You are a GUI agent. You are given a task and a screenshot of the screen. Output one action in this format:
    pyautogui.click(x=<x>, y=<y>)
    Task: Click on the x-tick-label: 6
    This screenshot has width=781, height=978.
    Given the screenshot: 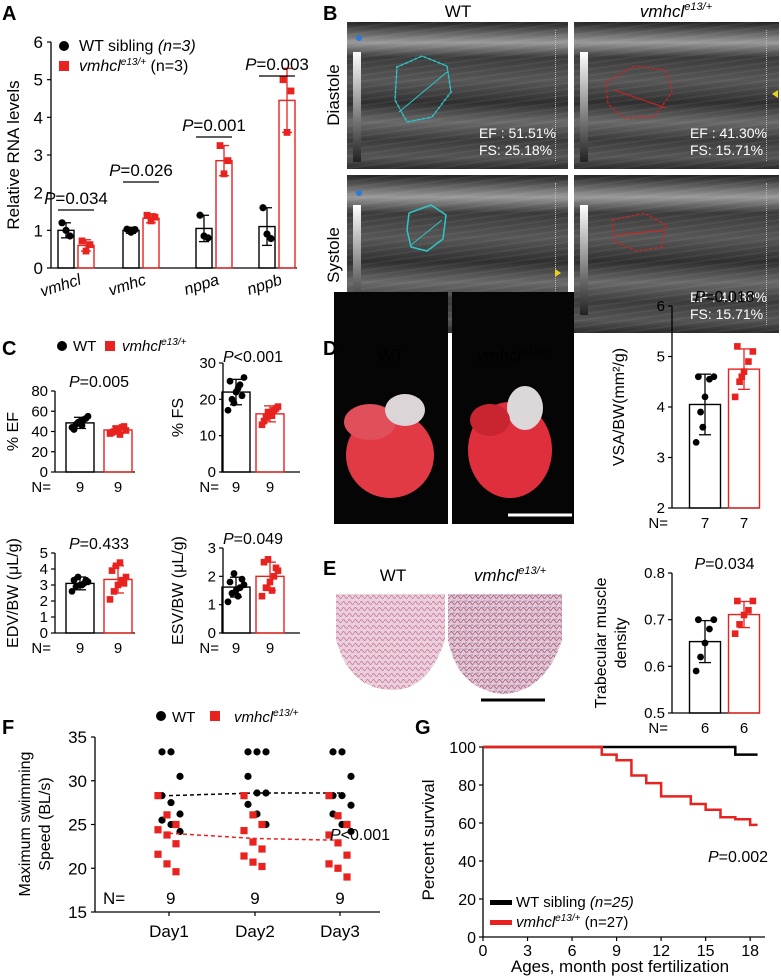 What is the action you would take?
    pyautogui.click(x=572, y=951)
    